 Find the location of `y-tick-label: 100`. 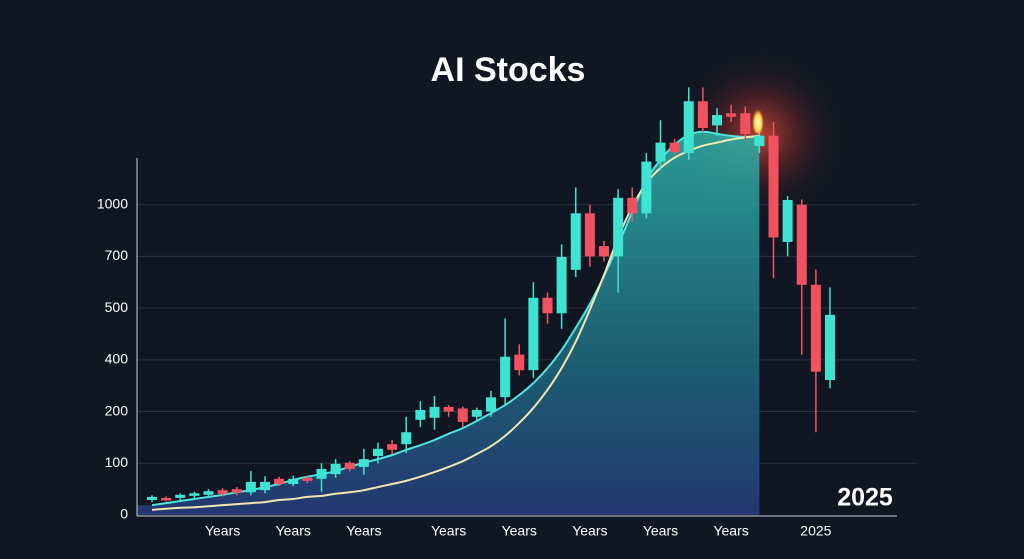

y-tick-label: 100 is located at coordinates (117, 462).